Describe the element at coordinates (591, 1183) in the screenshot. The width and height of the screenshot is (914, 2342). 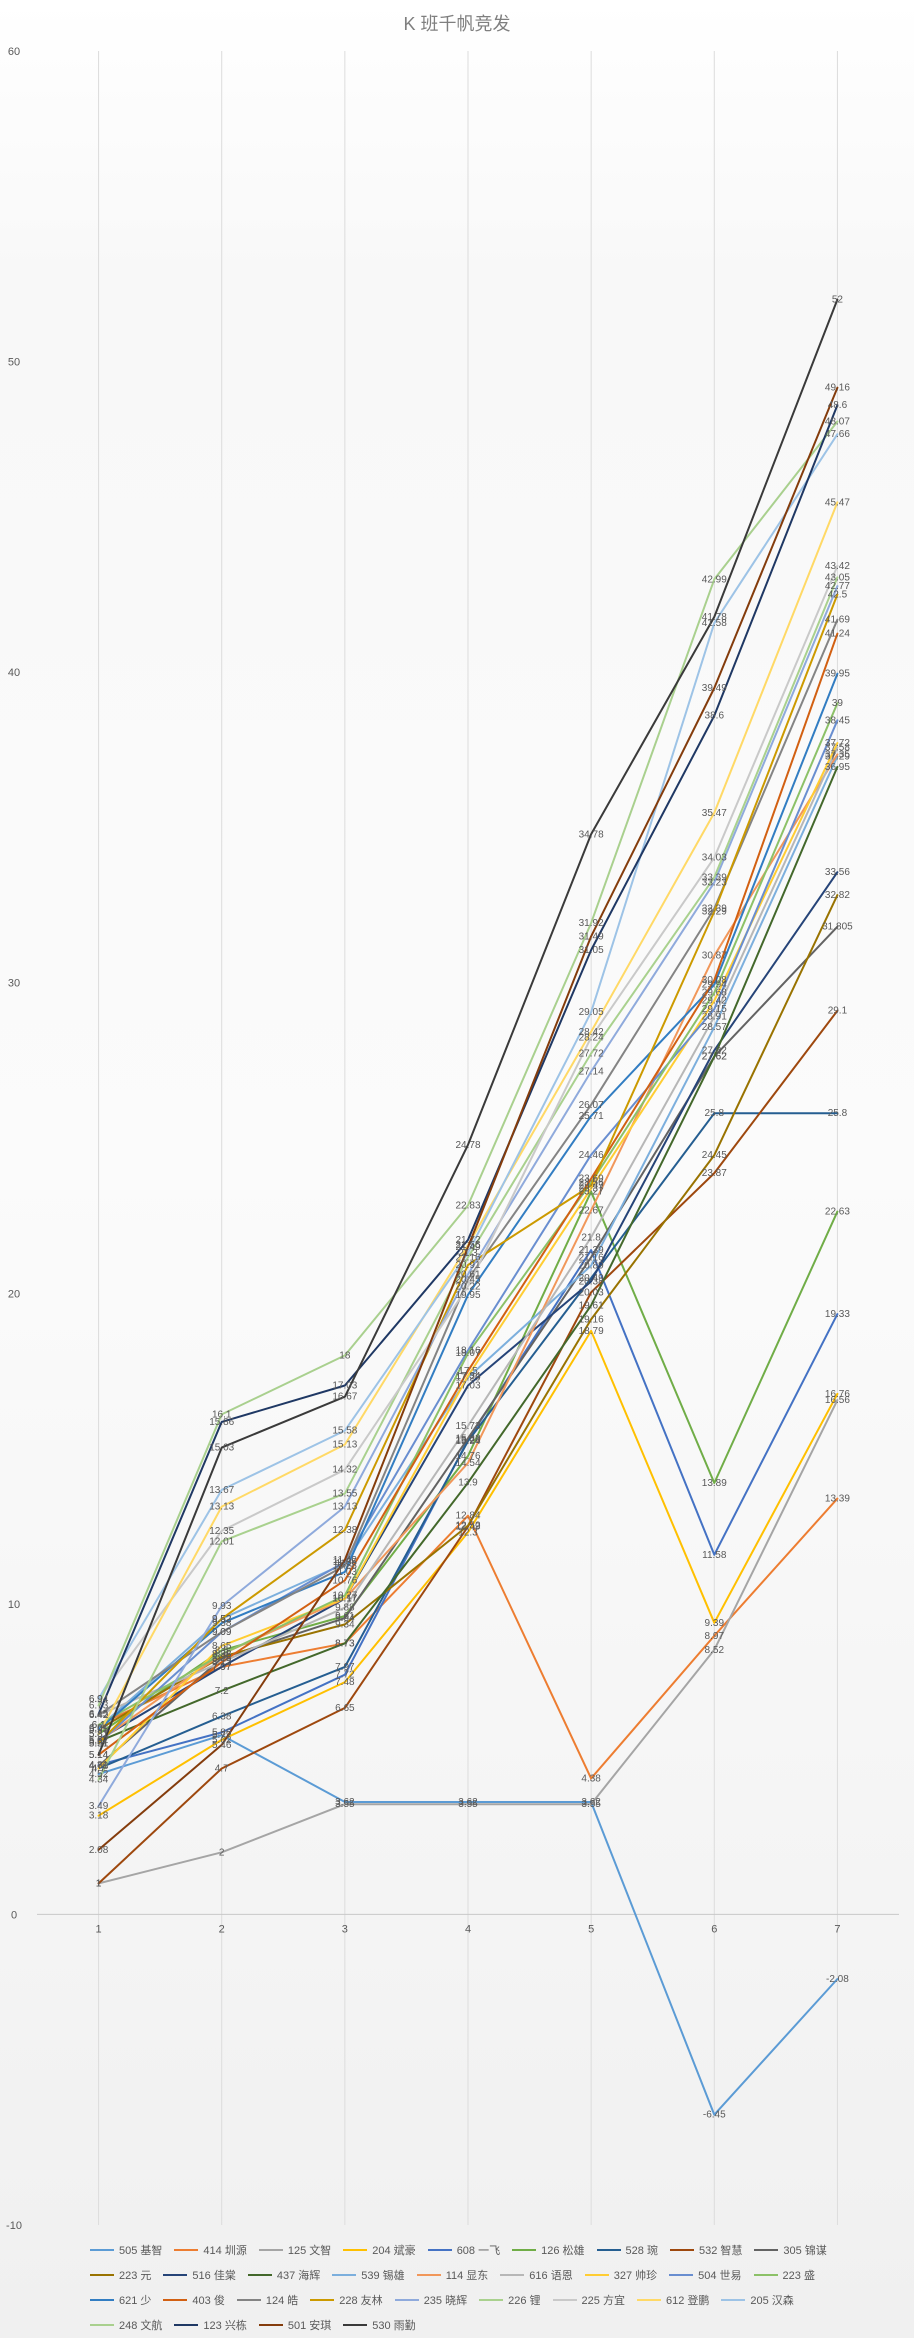
I see `data-label: 23.56` at that location.